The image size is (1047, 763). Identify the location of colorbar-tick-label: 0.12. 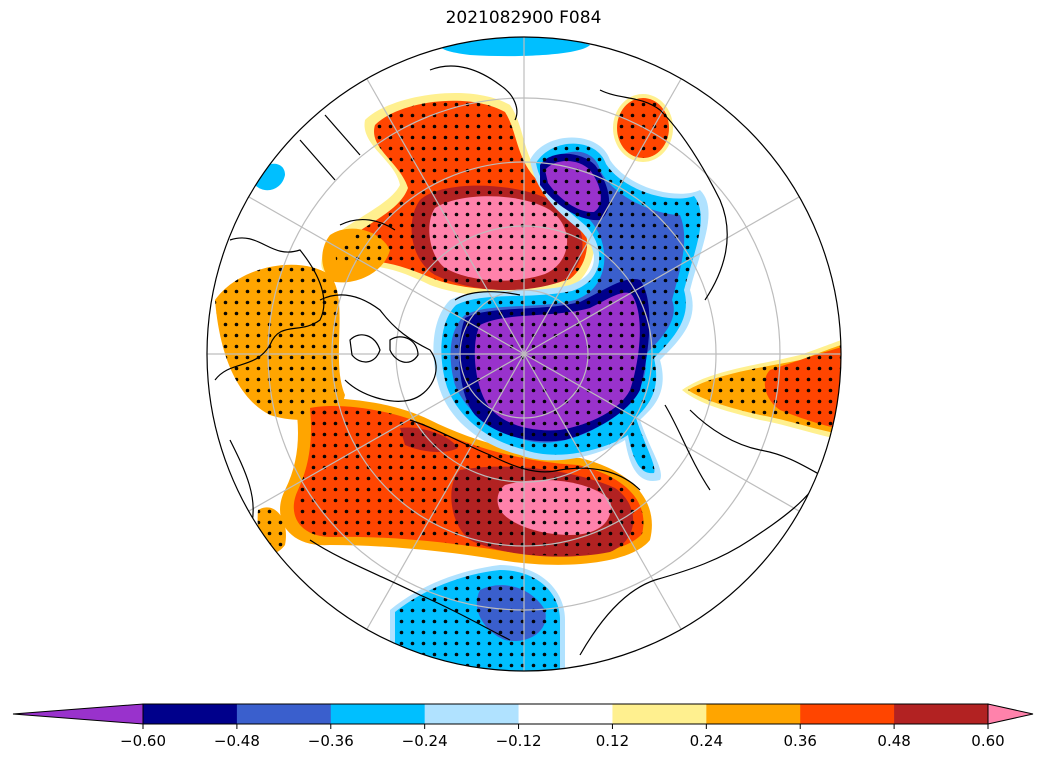
(612, 741).